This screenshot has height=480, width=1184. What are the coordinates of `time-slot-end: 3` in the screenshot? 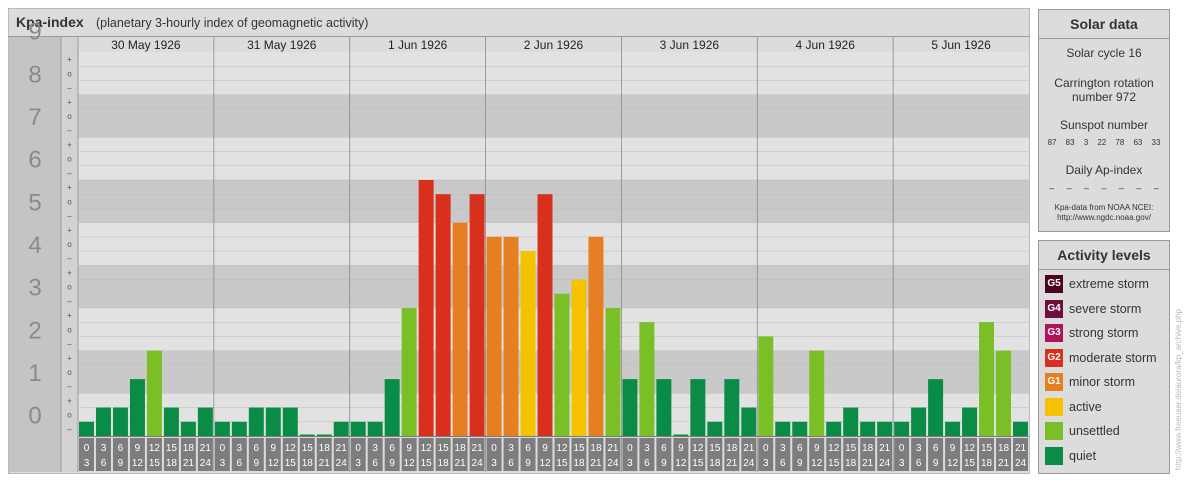 It's located at (87, 463).